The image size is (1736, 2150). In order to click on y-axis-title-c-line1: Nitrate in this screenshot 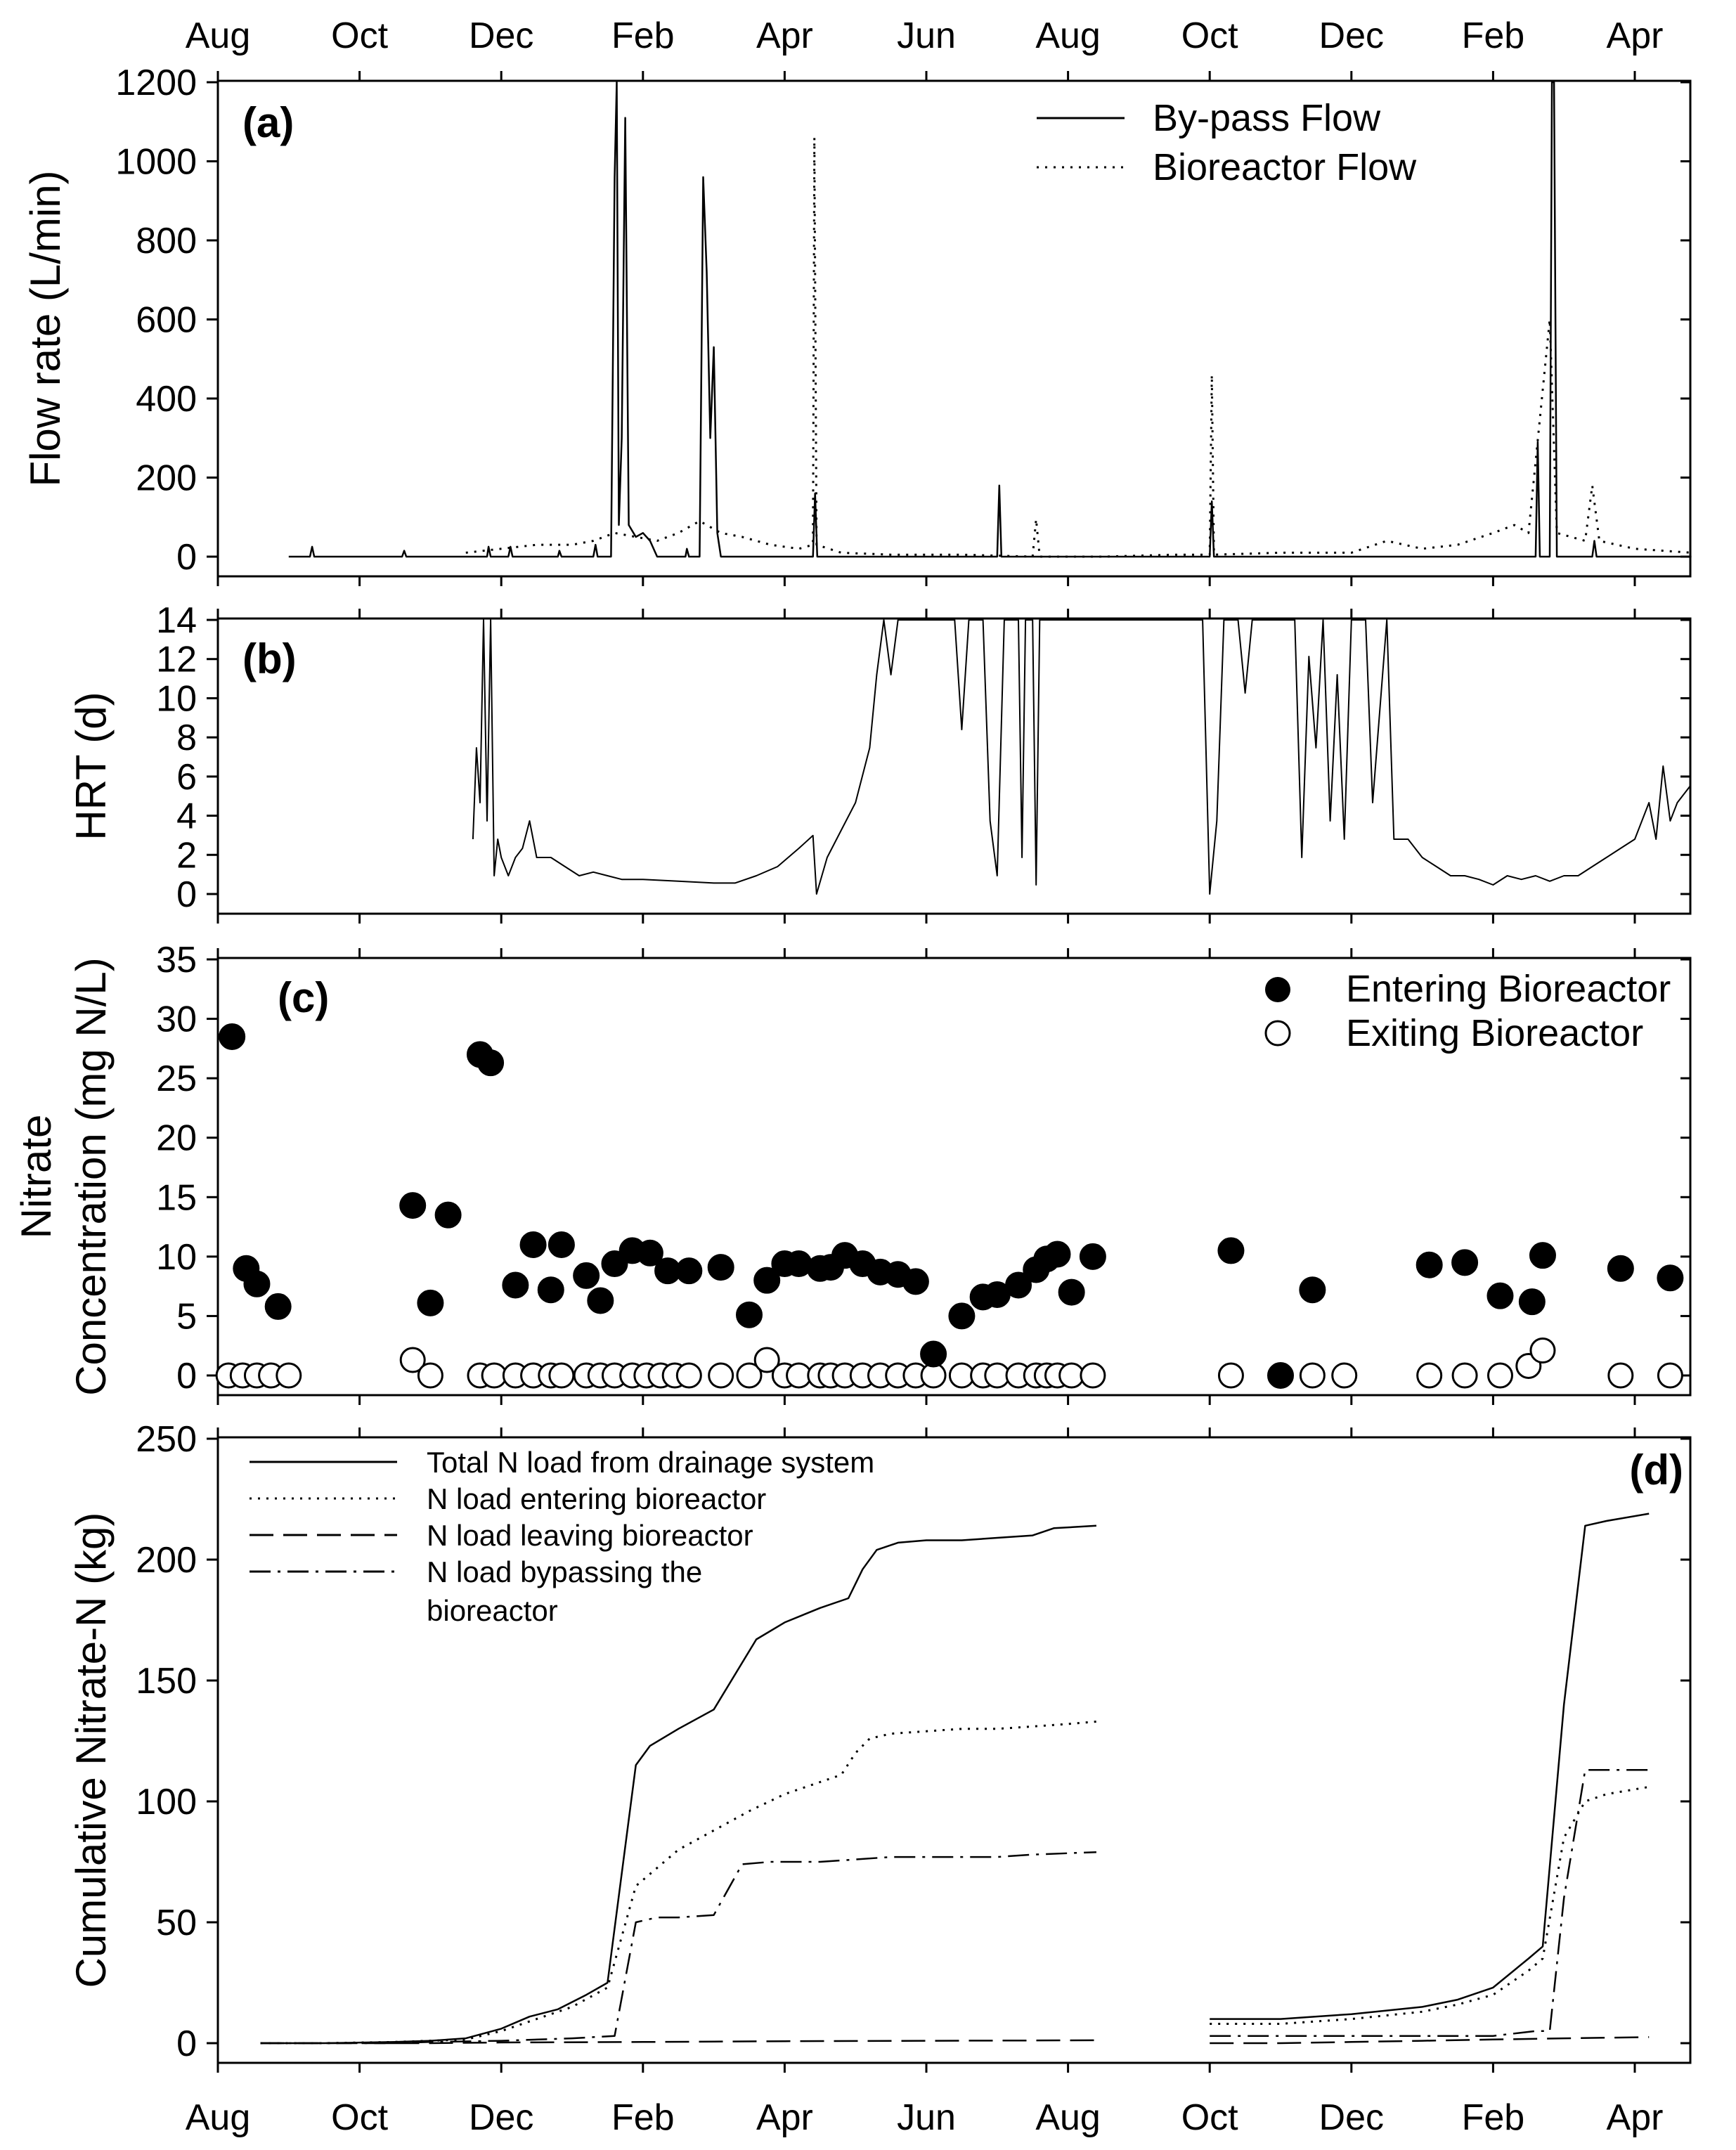, I will do `click(36, 1177)`.